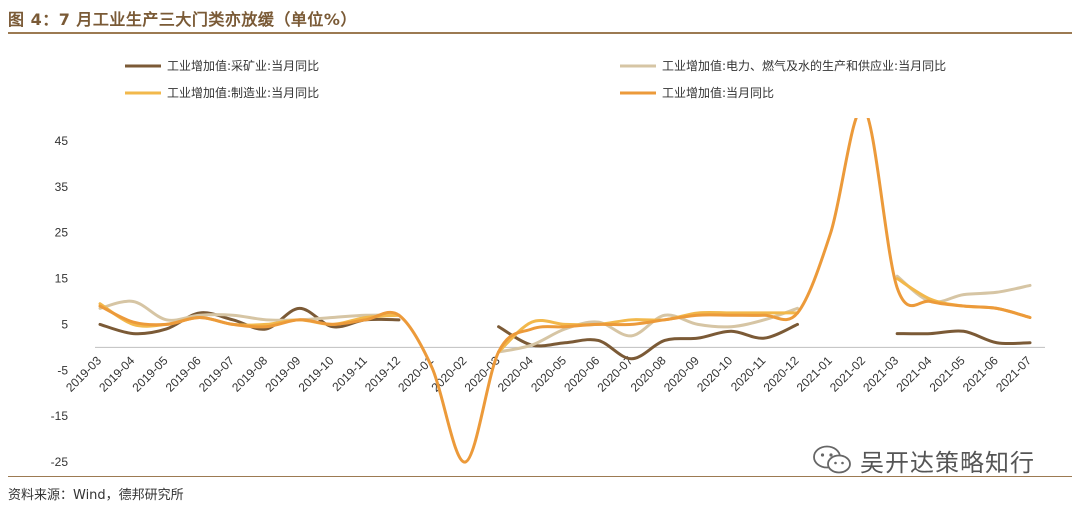 The width and height of the screenshot is (1080, 506). I want to click on x-tick-label: 2019-03, so click(83, 373).